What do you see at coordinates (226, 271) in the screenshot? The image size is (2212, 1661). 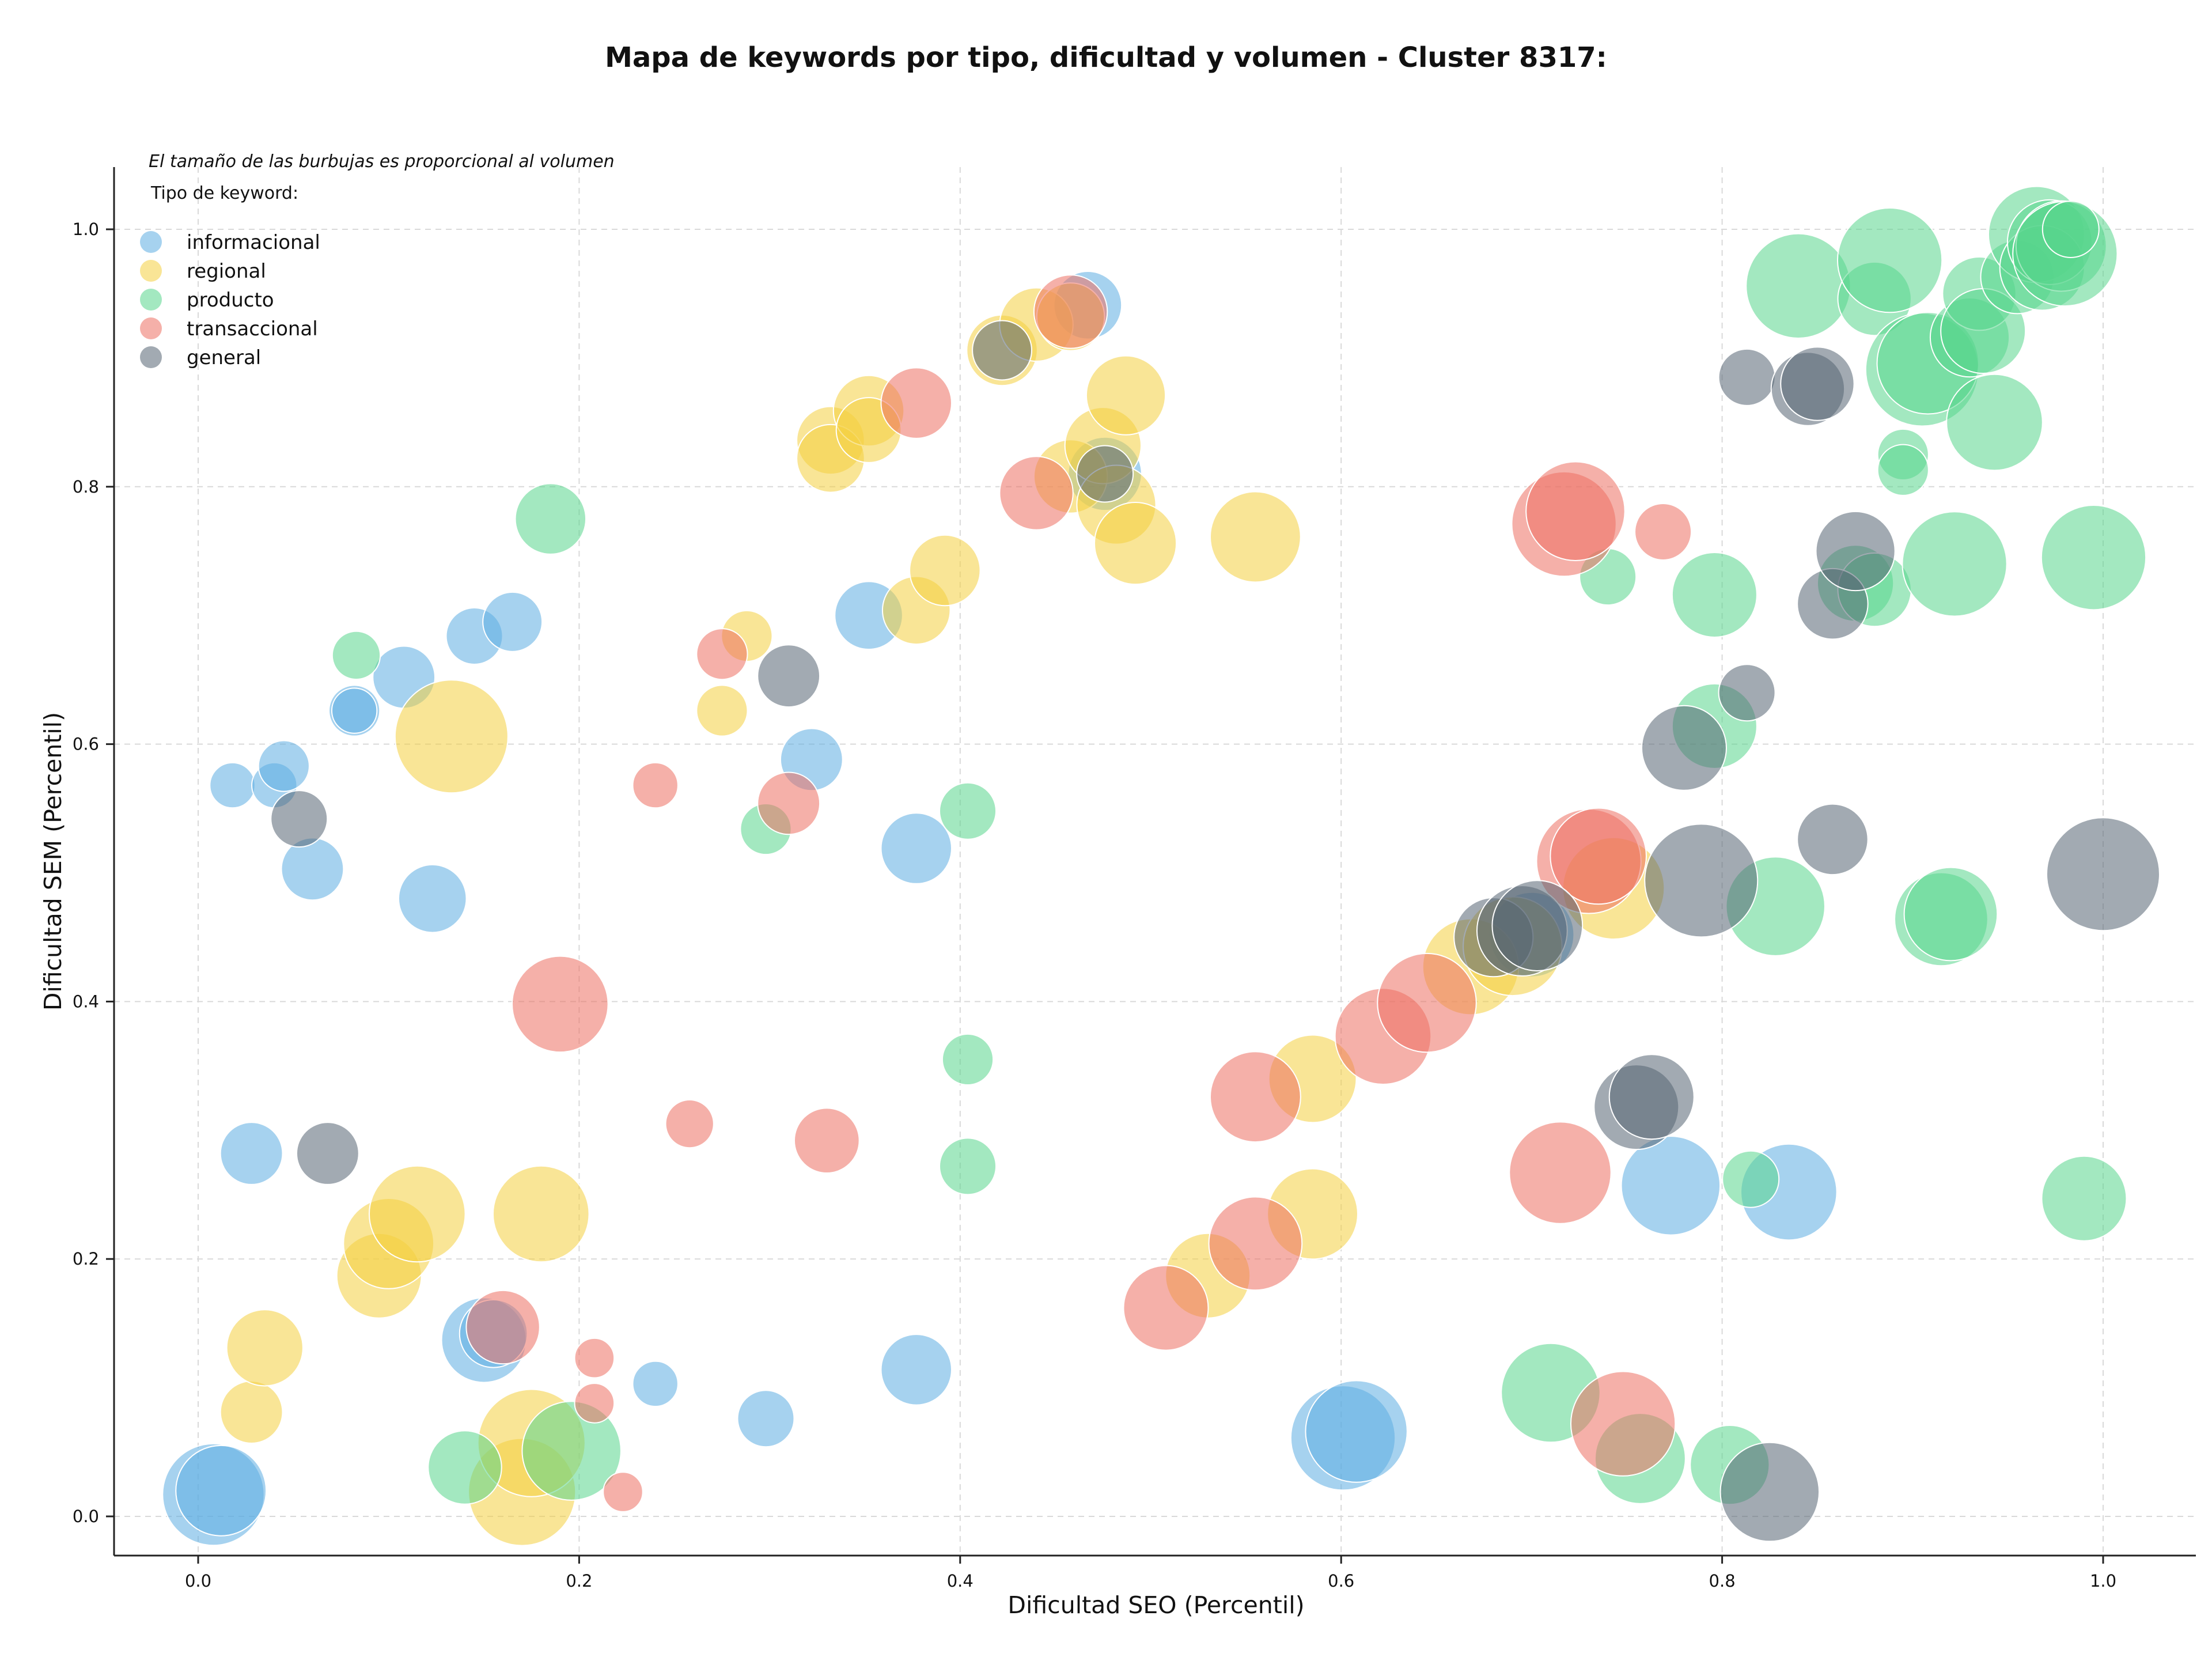 I see `legend-label-regional: regional` at bounding box center [226, 271].